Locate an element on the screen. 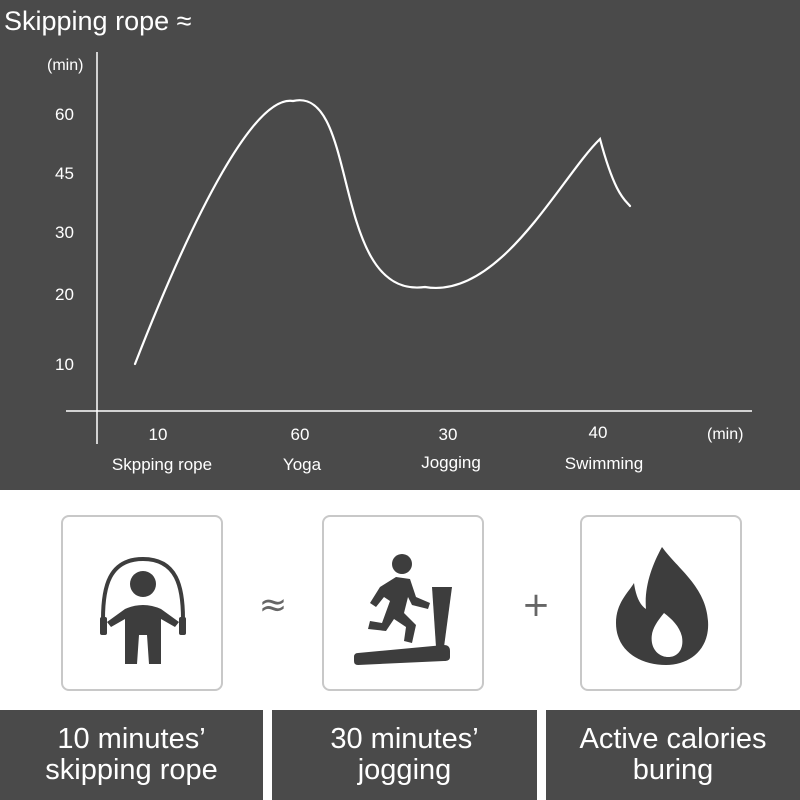 Image resolution: width=800 pixels, height=800 pixels. flame-card is located at coordinates (661, 603).